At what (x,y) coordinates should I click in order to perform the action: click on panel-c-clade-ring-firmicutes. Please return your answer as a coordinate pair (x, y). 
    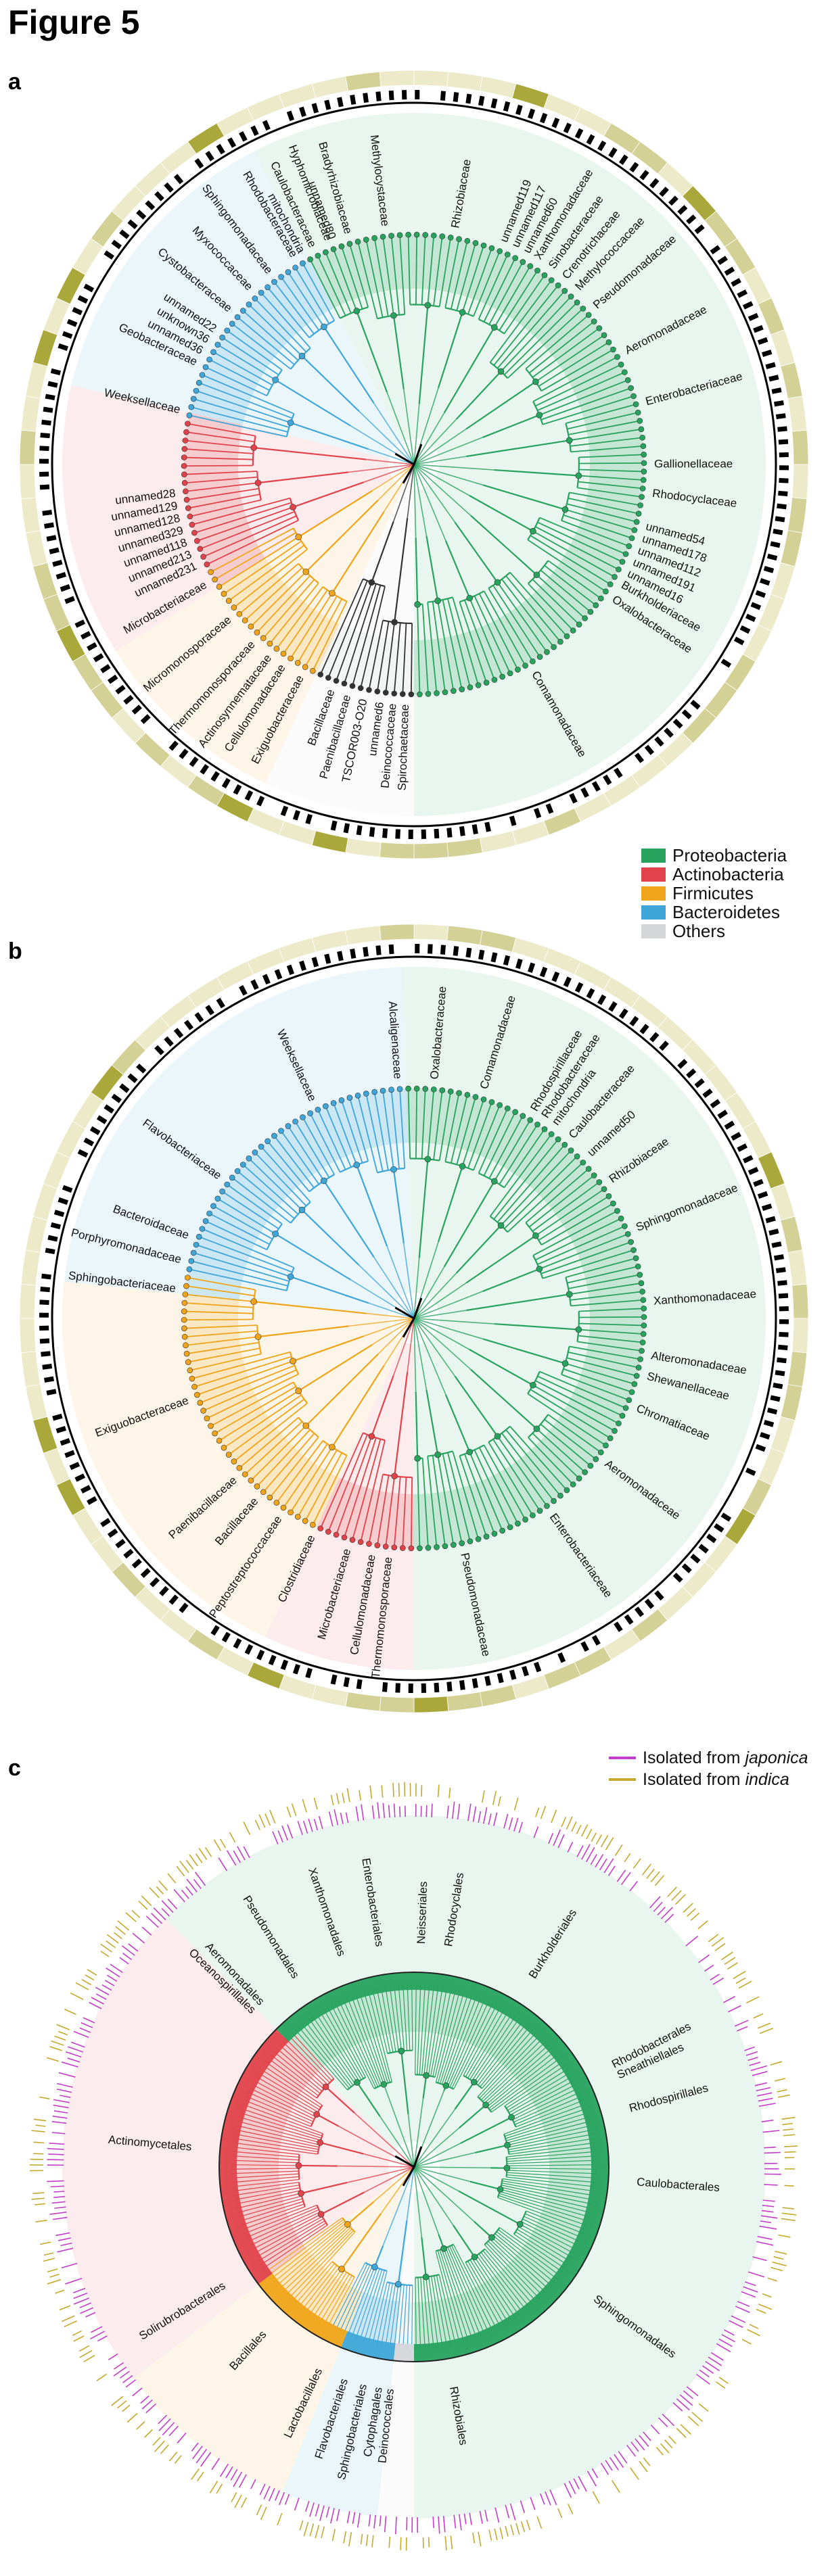
    Looking at the image, I should click on (303, 2310).